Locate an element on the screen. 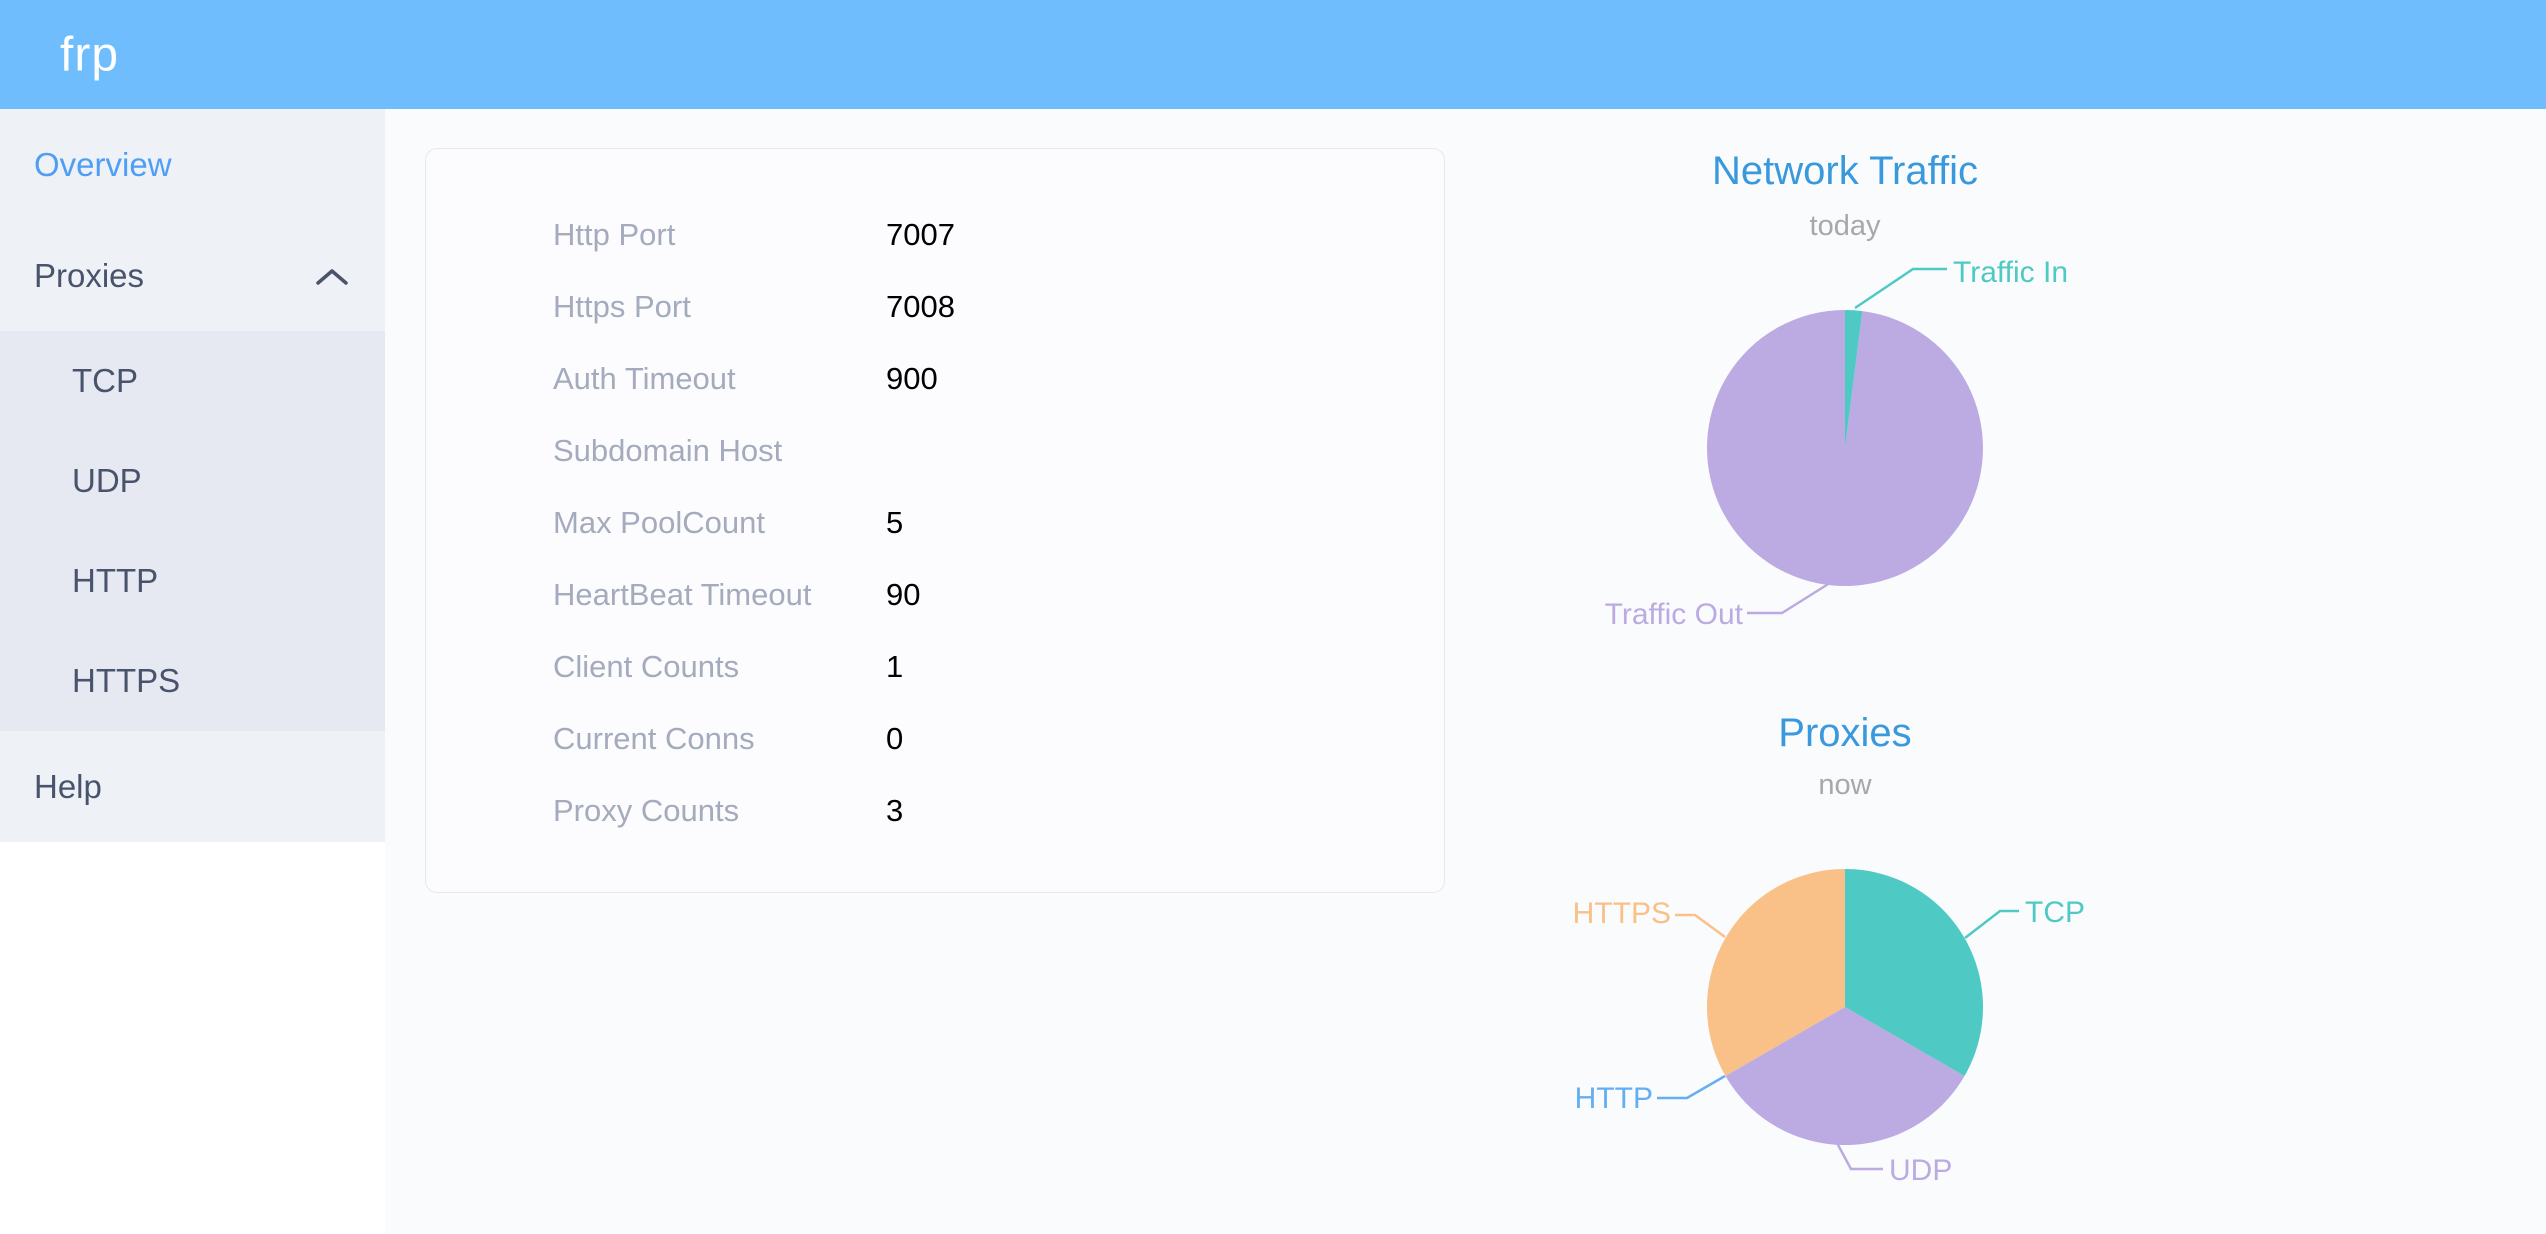 This screenshot has width=2546, height=1234. leader-line-udp is located at coordinates (1859, 1156).